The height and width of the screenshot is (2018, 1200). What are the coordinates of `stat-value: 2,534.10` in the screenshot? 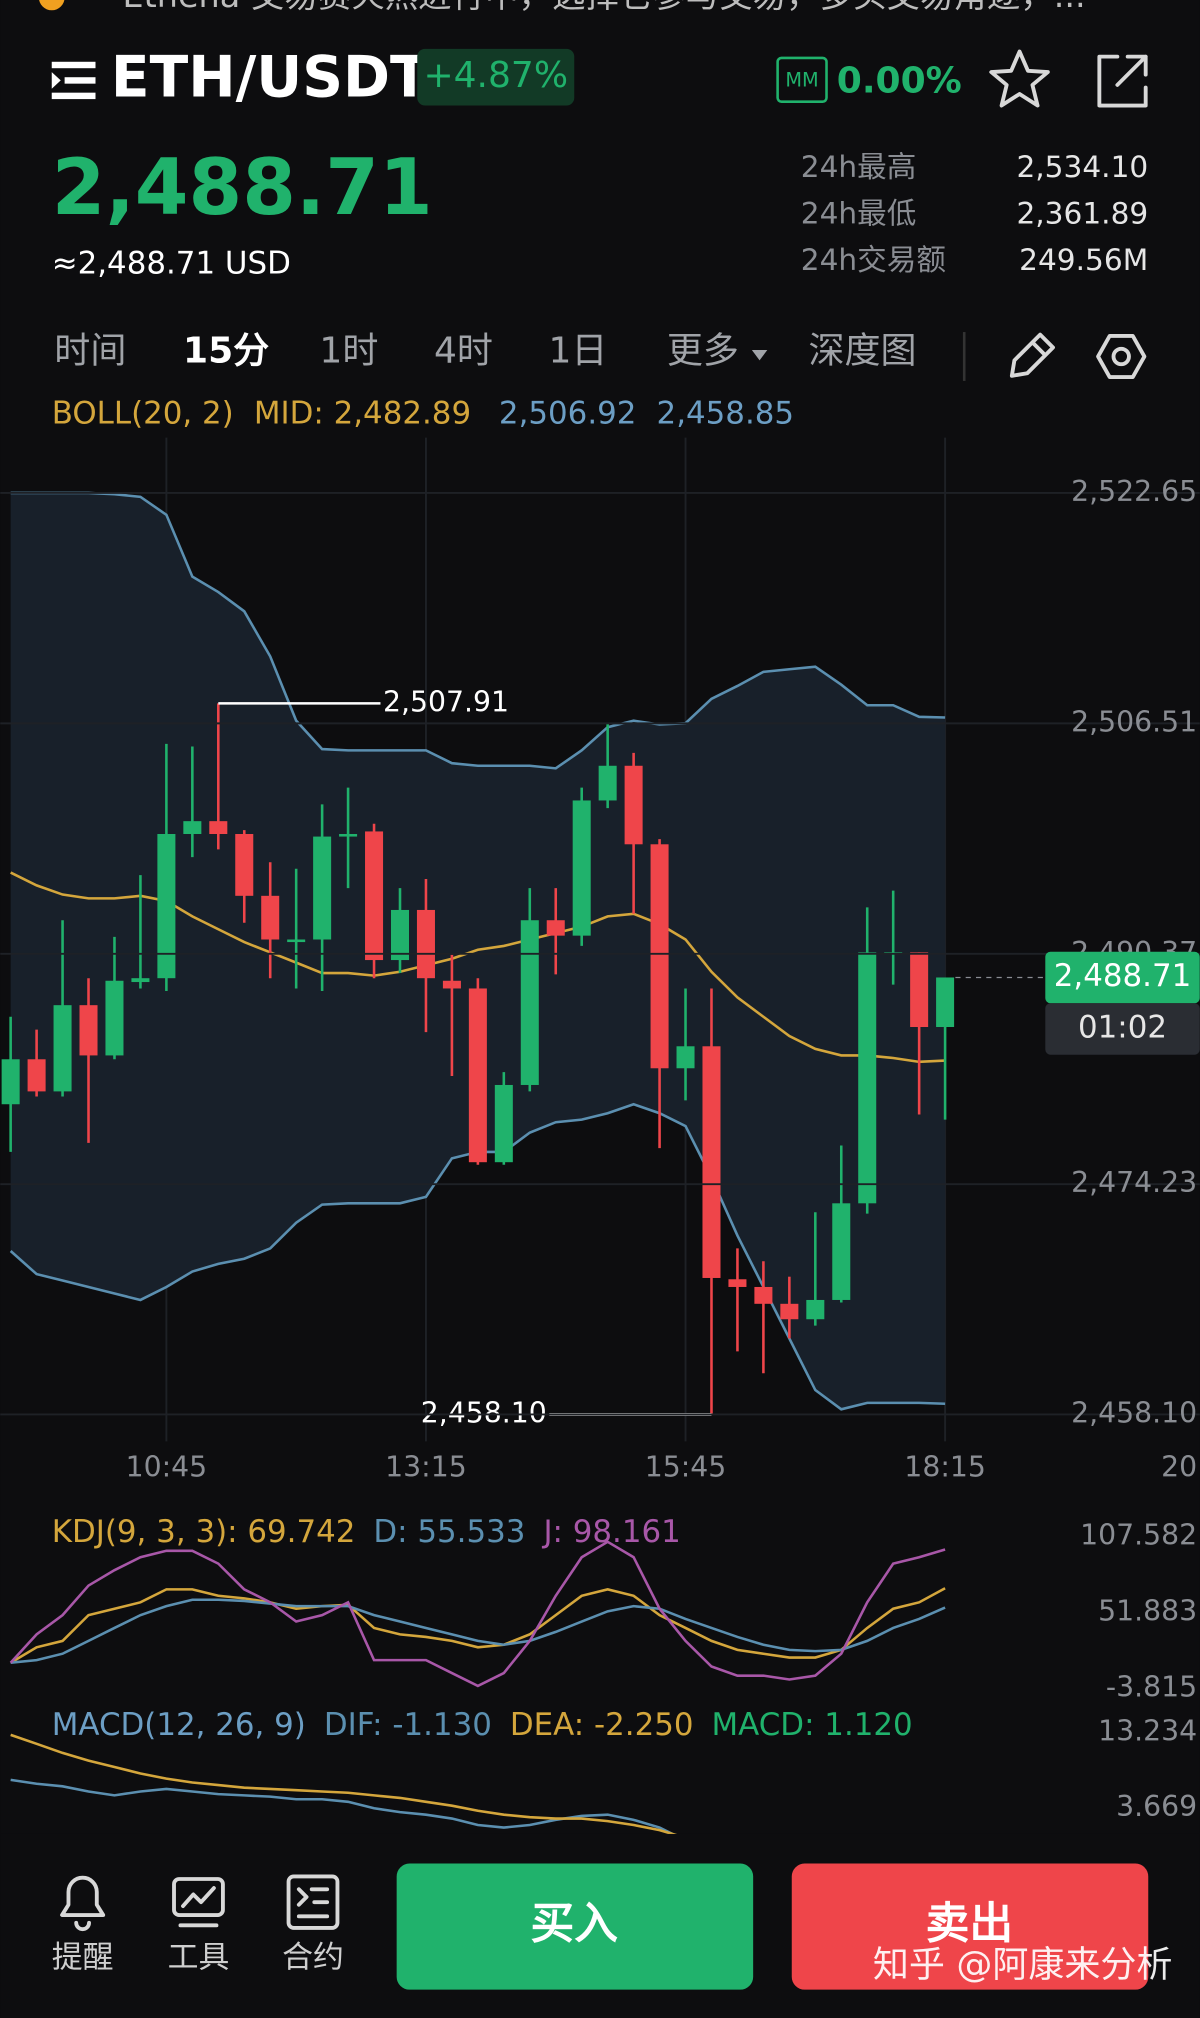 It's located at (1082, 167).